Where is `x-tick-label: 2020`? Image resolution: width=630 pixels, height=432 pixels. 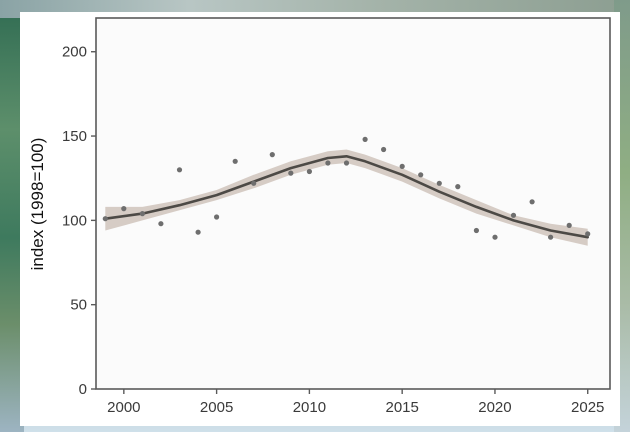
x-tick-label: 2020 is located at coordinates (494, 407).